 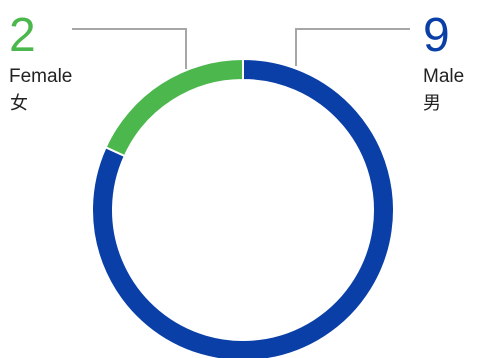 What do you see at coordinates (436, 35) in the screenshot?
I see `male-count: 9` at bounding box center [436, 35].